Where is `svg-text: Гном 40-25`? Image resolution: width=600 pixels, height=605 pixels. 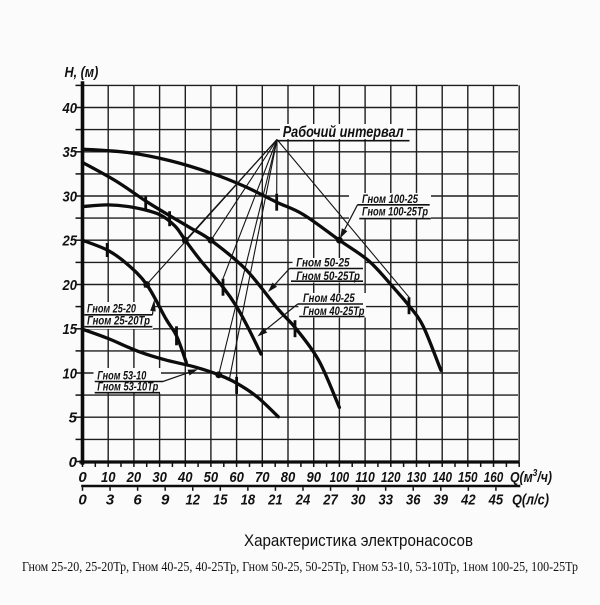
svg-text: Гном 40-25 is located at coordinates (329, 298).